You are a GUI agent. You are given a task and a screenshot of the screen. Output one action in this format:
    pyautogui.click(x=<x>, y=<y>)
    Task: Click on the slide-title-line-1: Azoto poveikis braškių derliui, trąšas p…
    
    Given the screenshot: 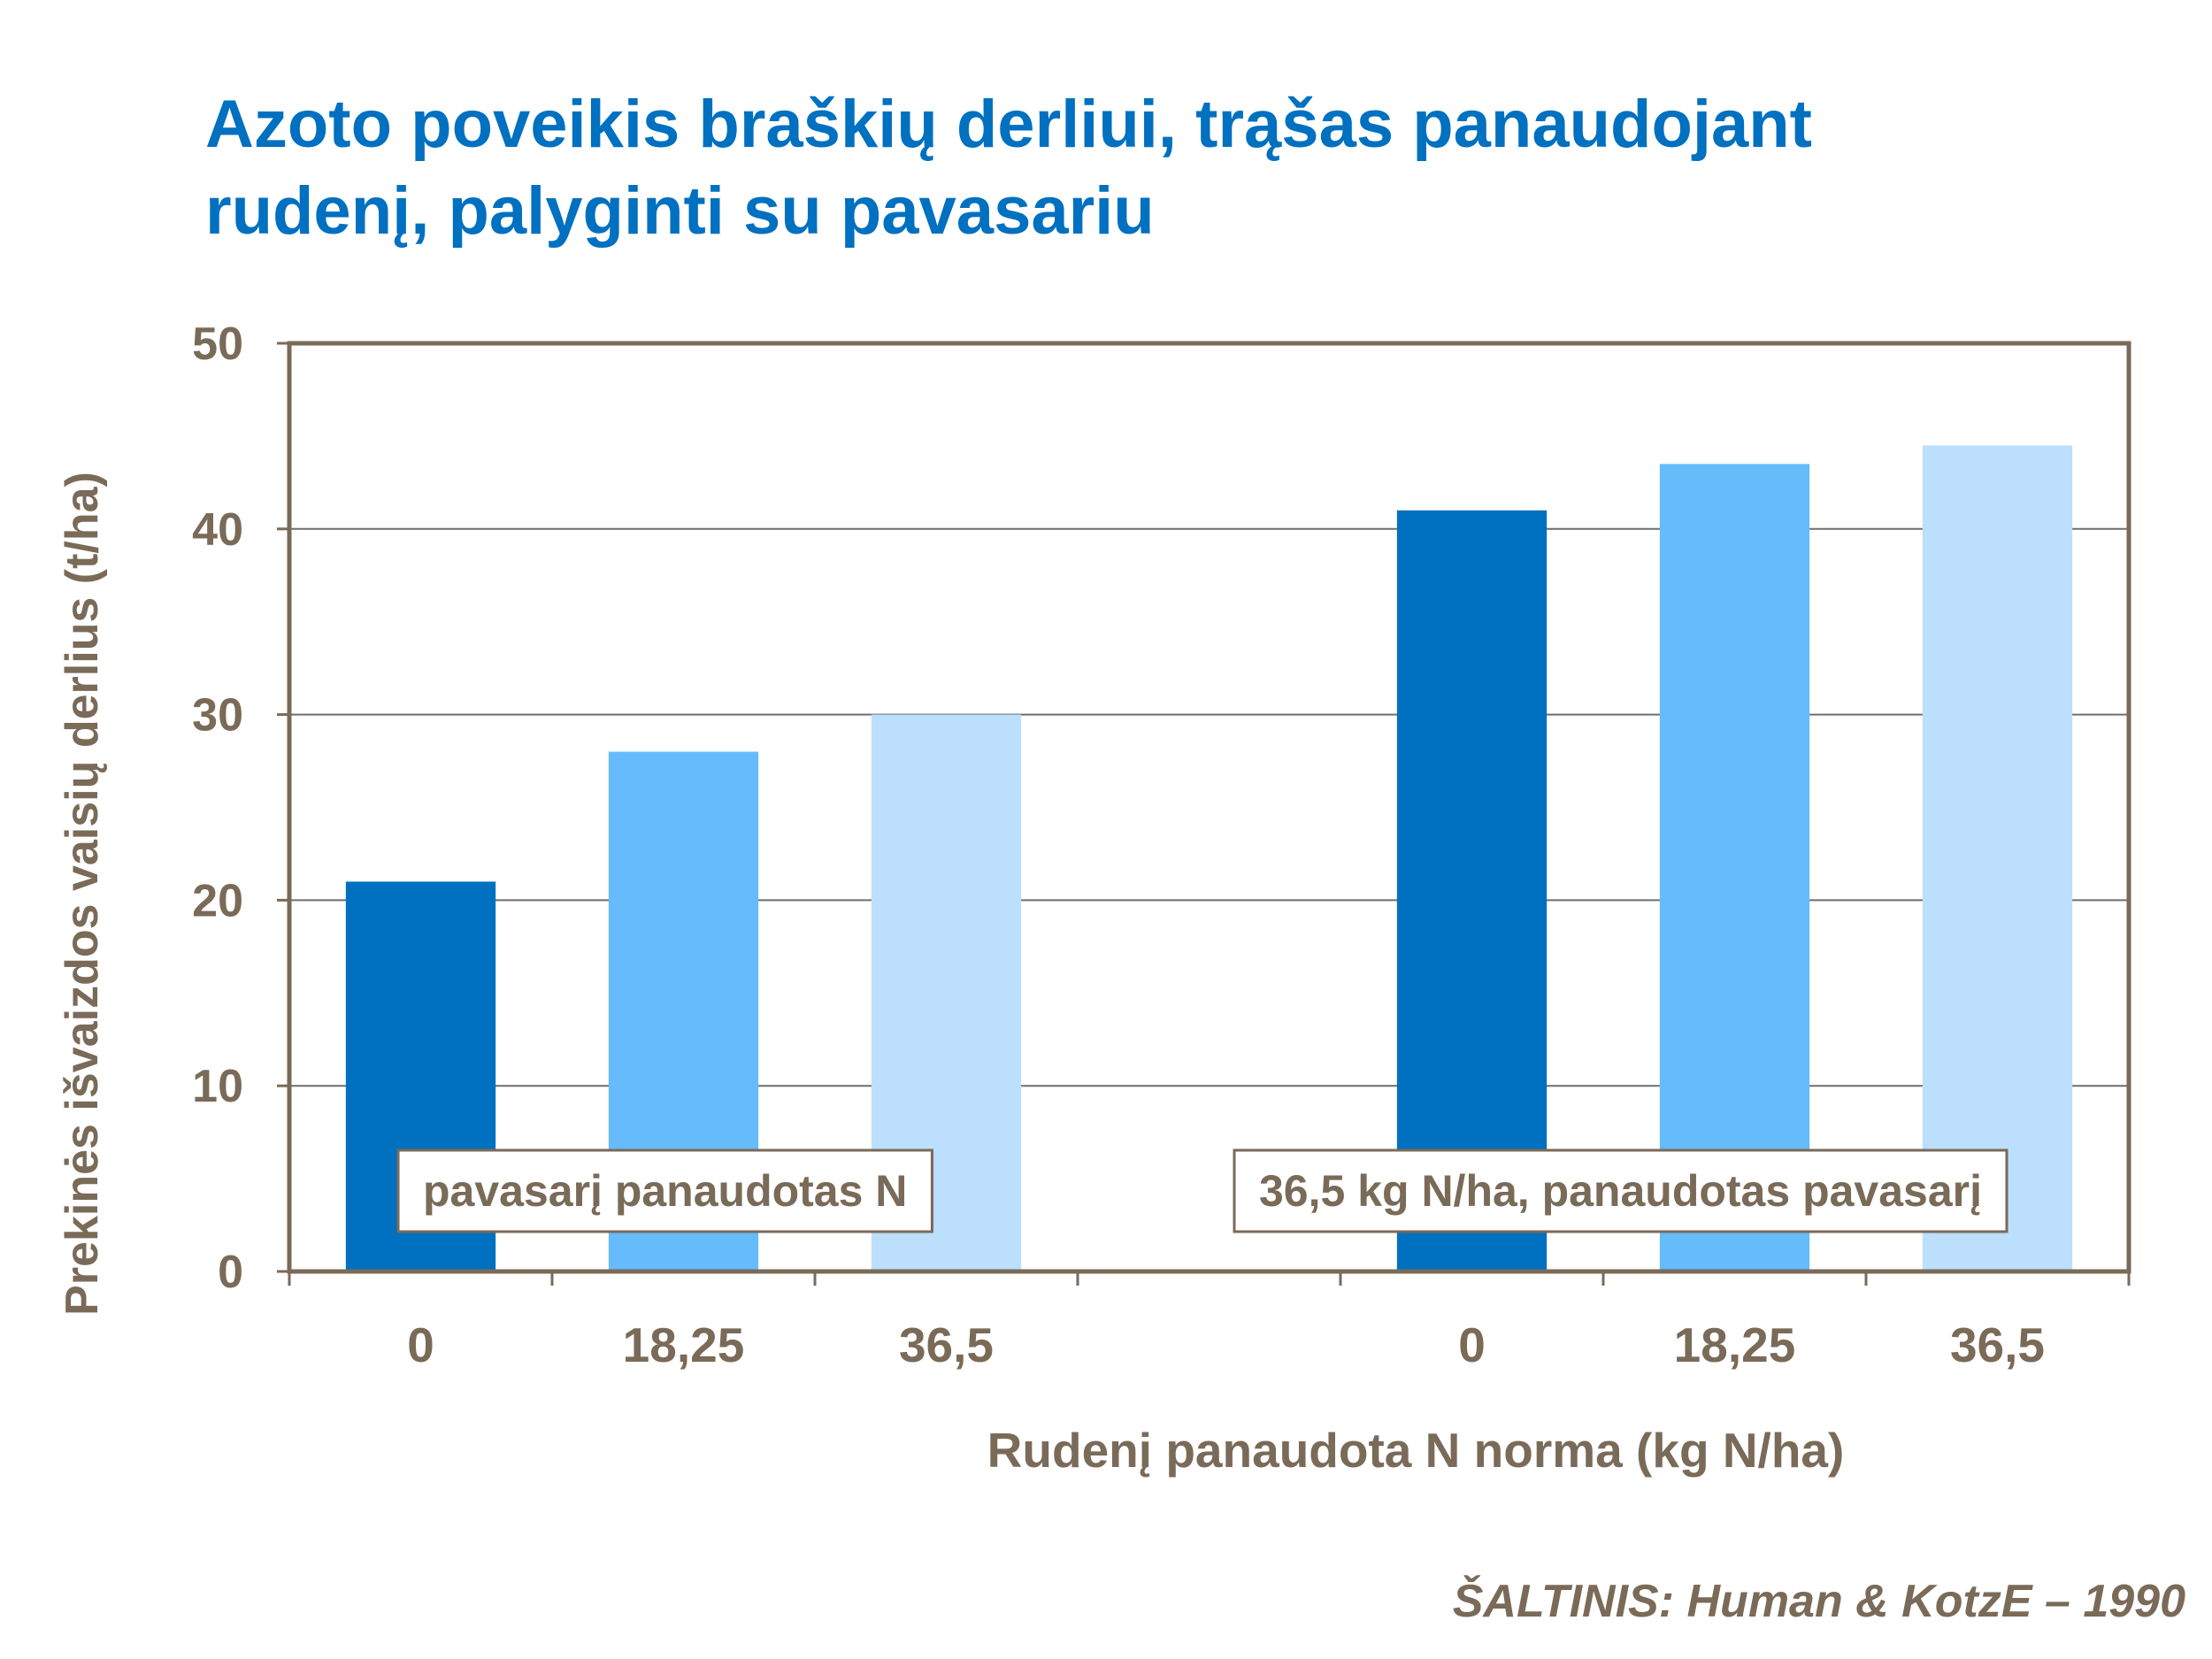 What is the action you would take?
    pyautogui.click(x=1009, y=125)
    